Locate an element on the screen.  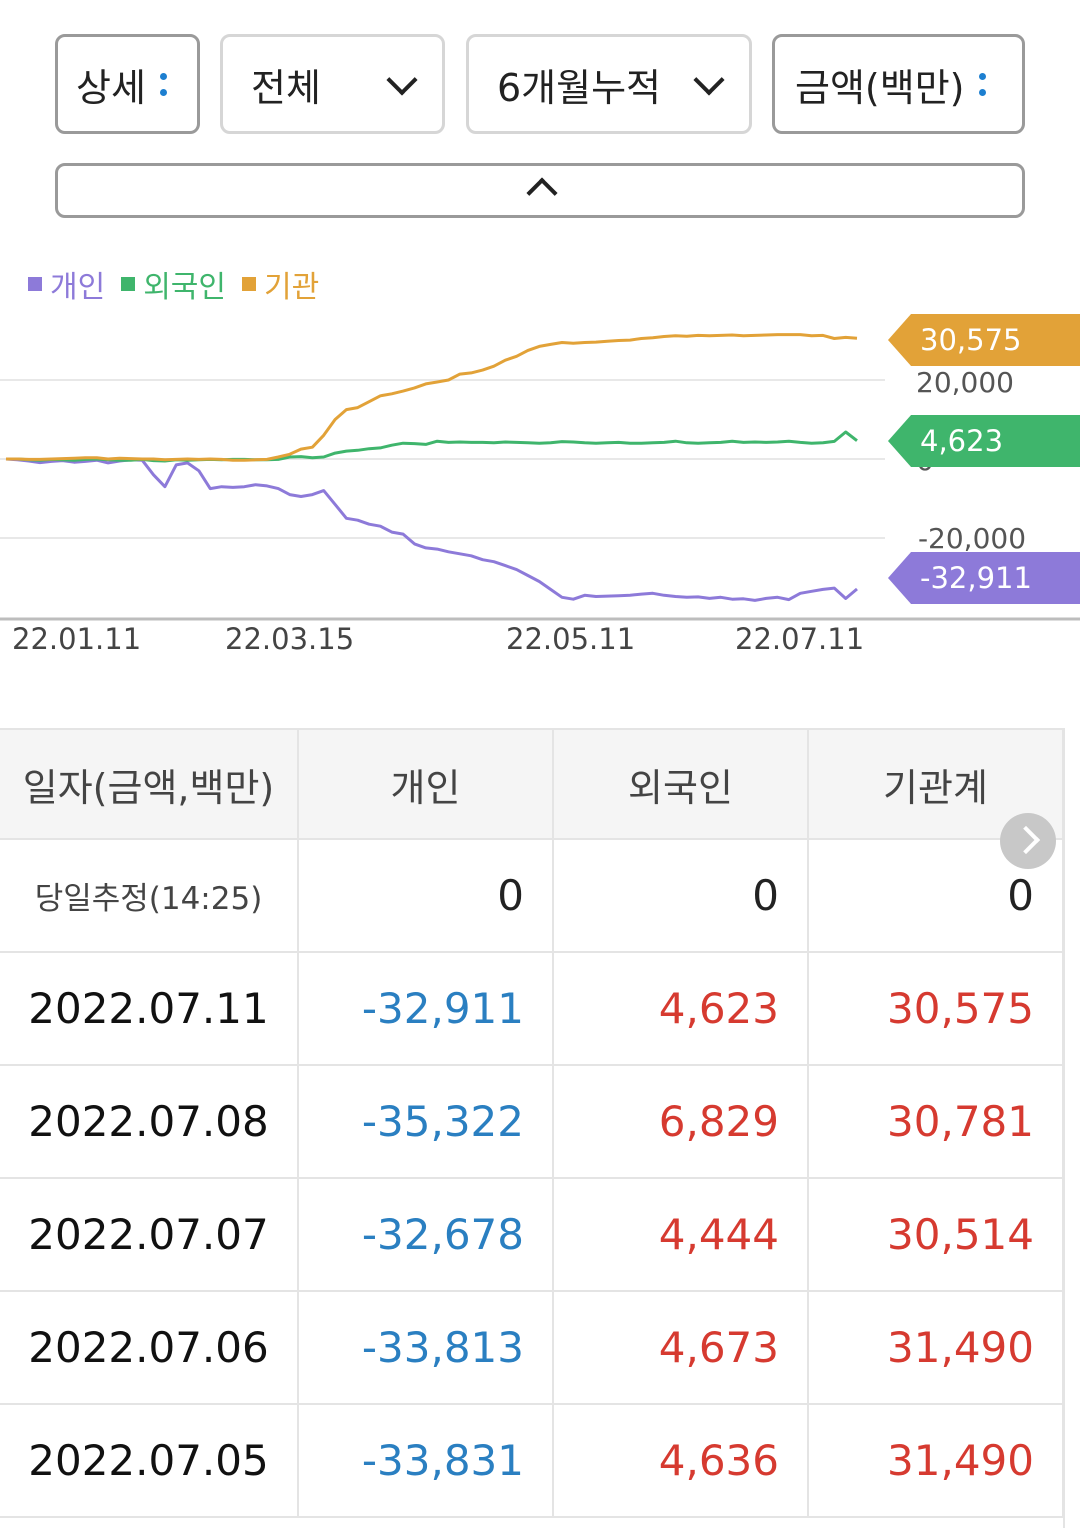
period-select: 6개월누적 is located at coordinates (609, 84).